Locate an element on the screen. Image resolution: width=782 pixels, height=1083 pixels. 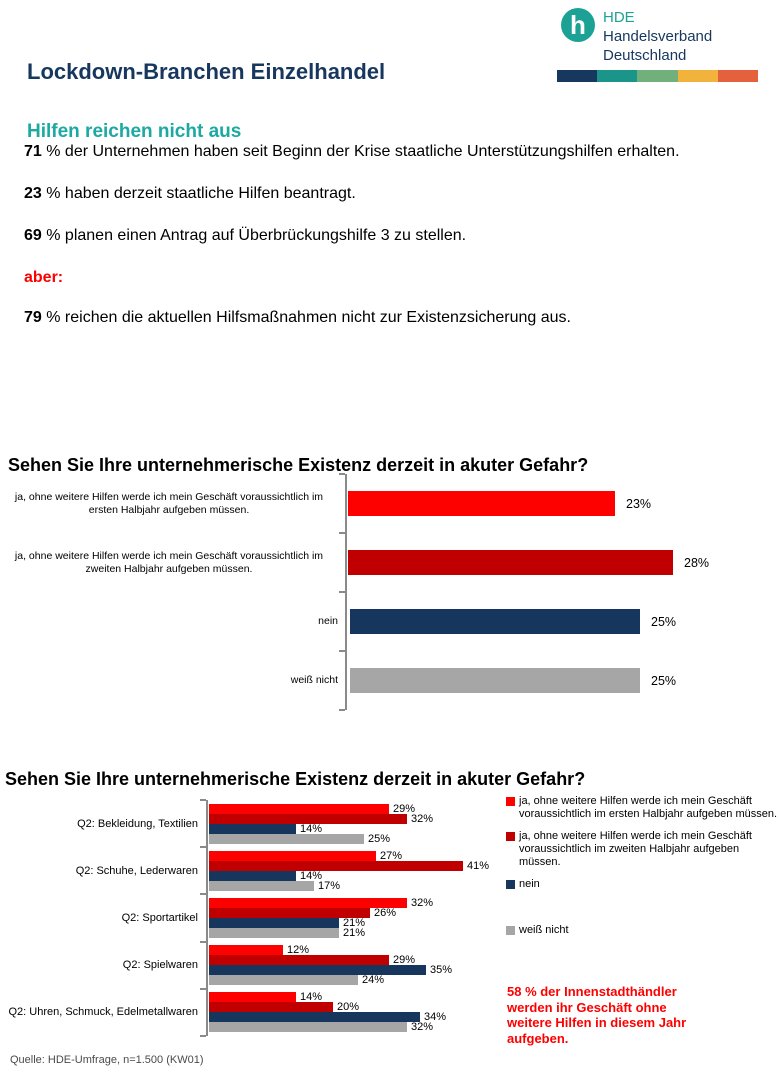
hde-logo-name-line1: Handelsverband is located at coordinates (658, 36).